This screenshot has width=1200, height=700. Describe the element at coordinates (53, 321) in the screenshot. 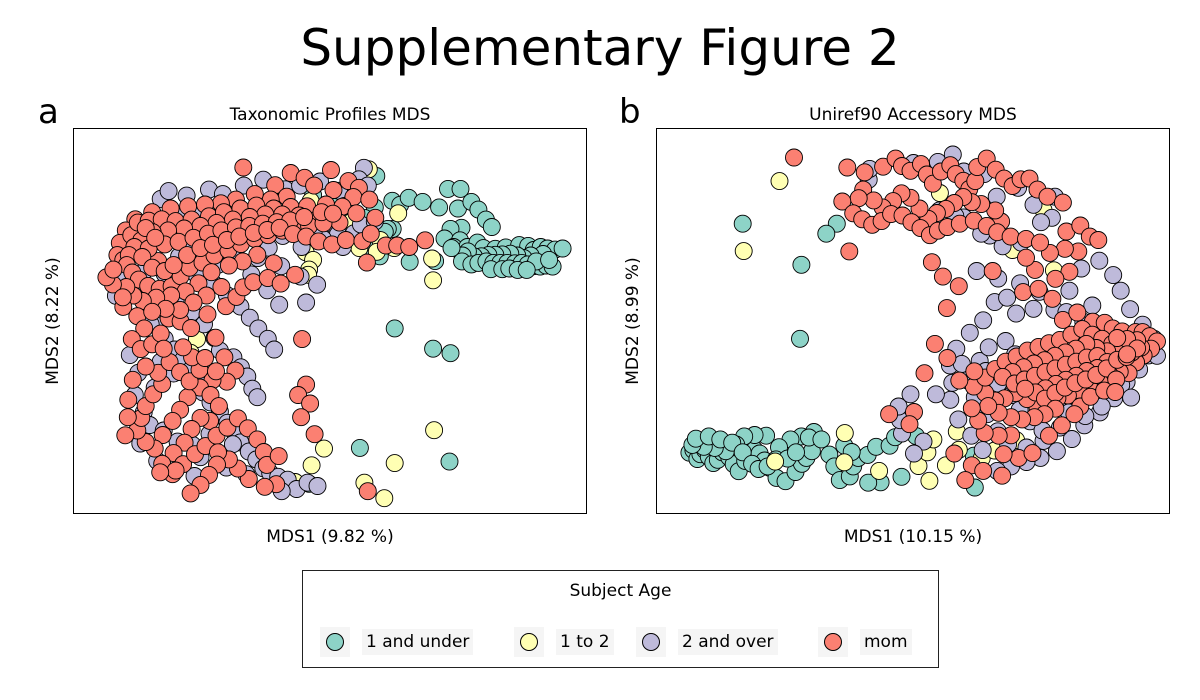

I see `panel-a-y-axis-label: MDS2 (8.22 %)` at that location.